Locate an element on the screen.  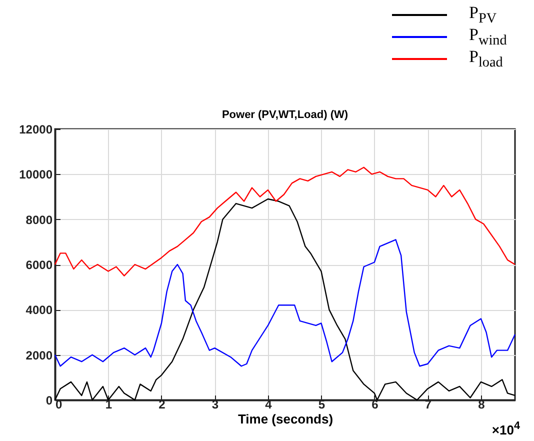
y-tick-label: 8000 is located at coordinates (39, 219).